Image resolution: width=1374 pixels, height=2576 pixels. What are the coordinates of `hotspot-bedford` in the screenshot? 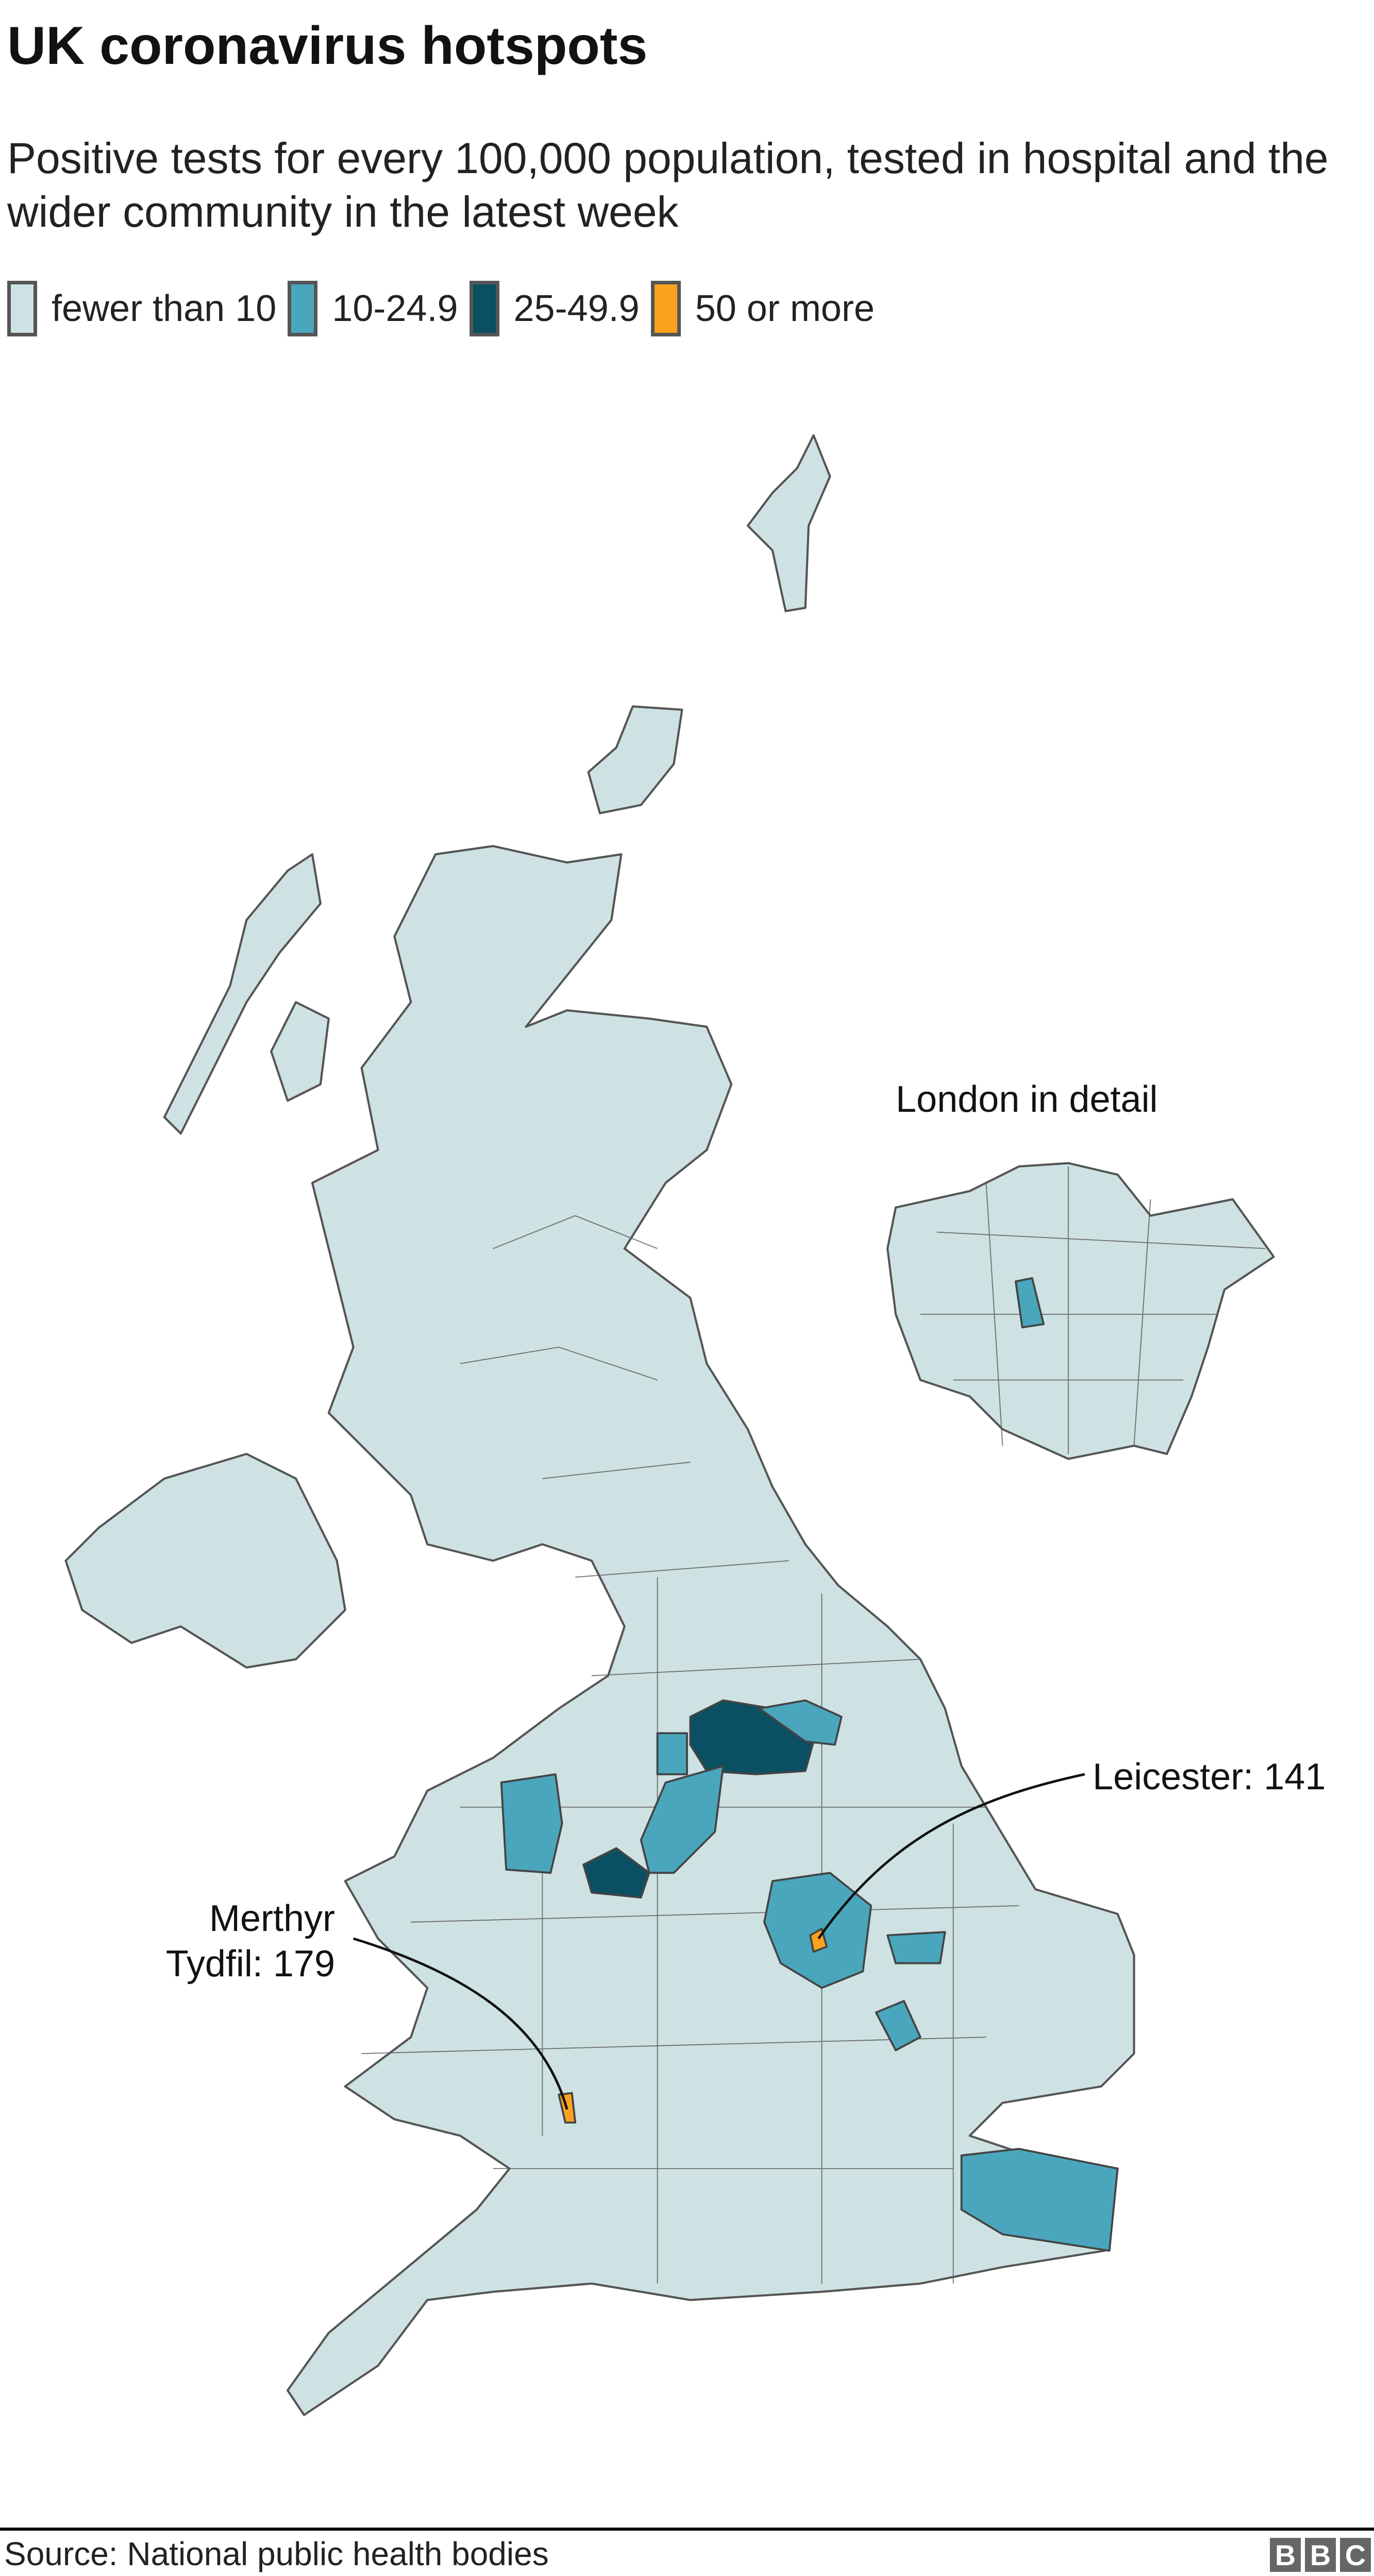 It's located at (898, 2026).